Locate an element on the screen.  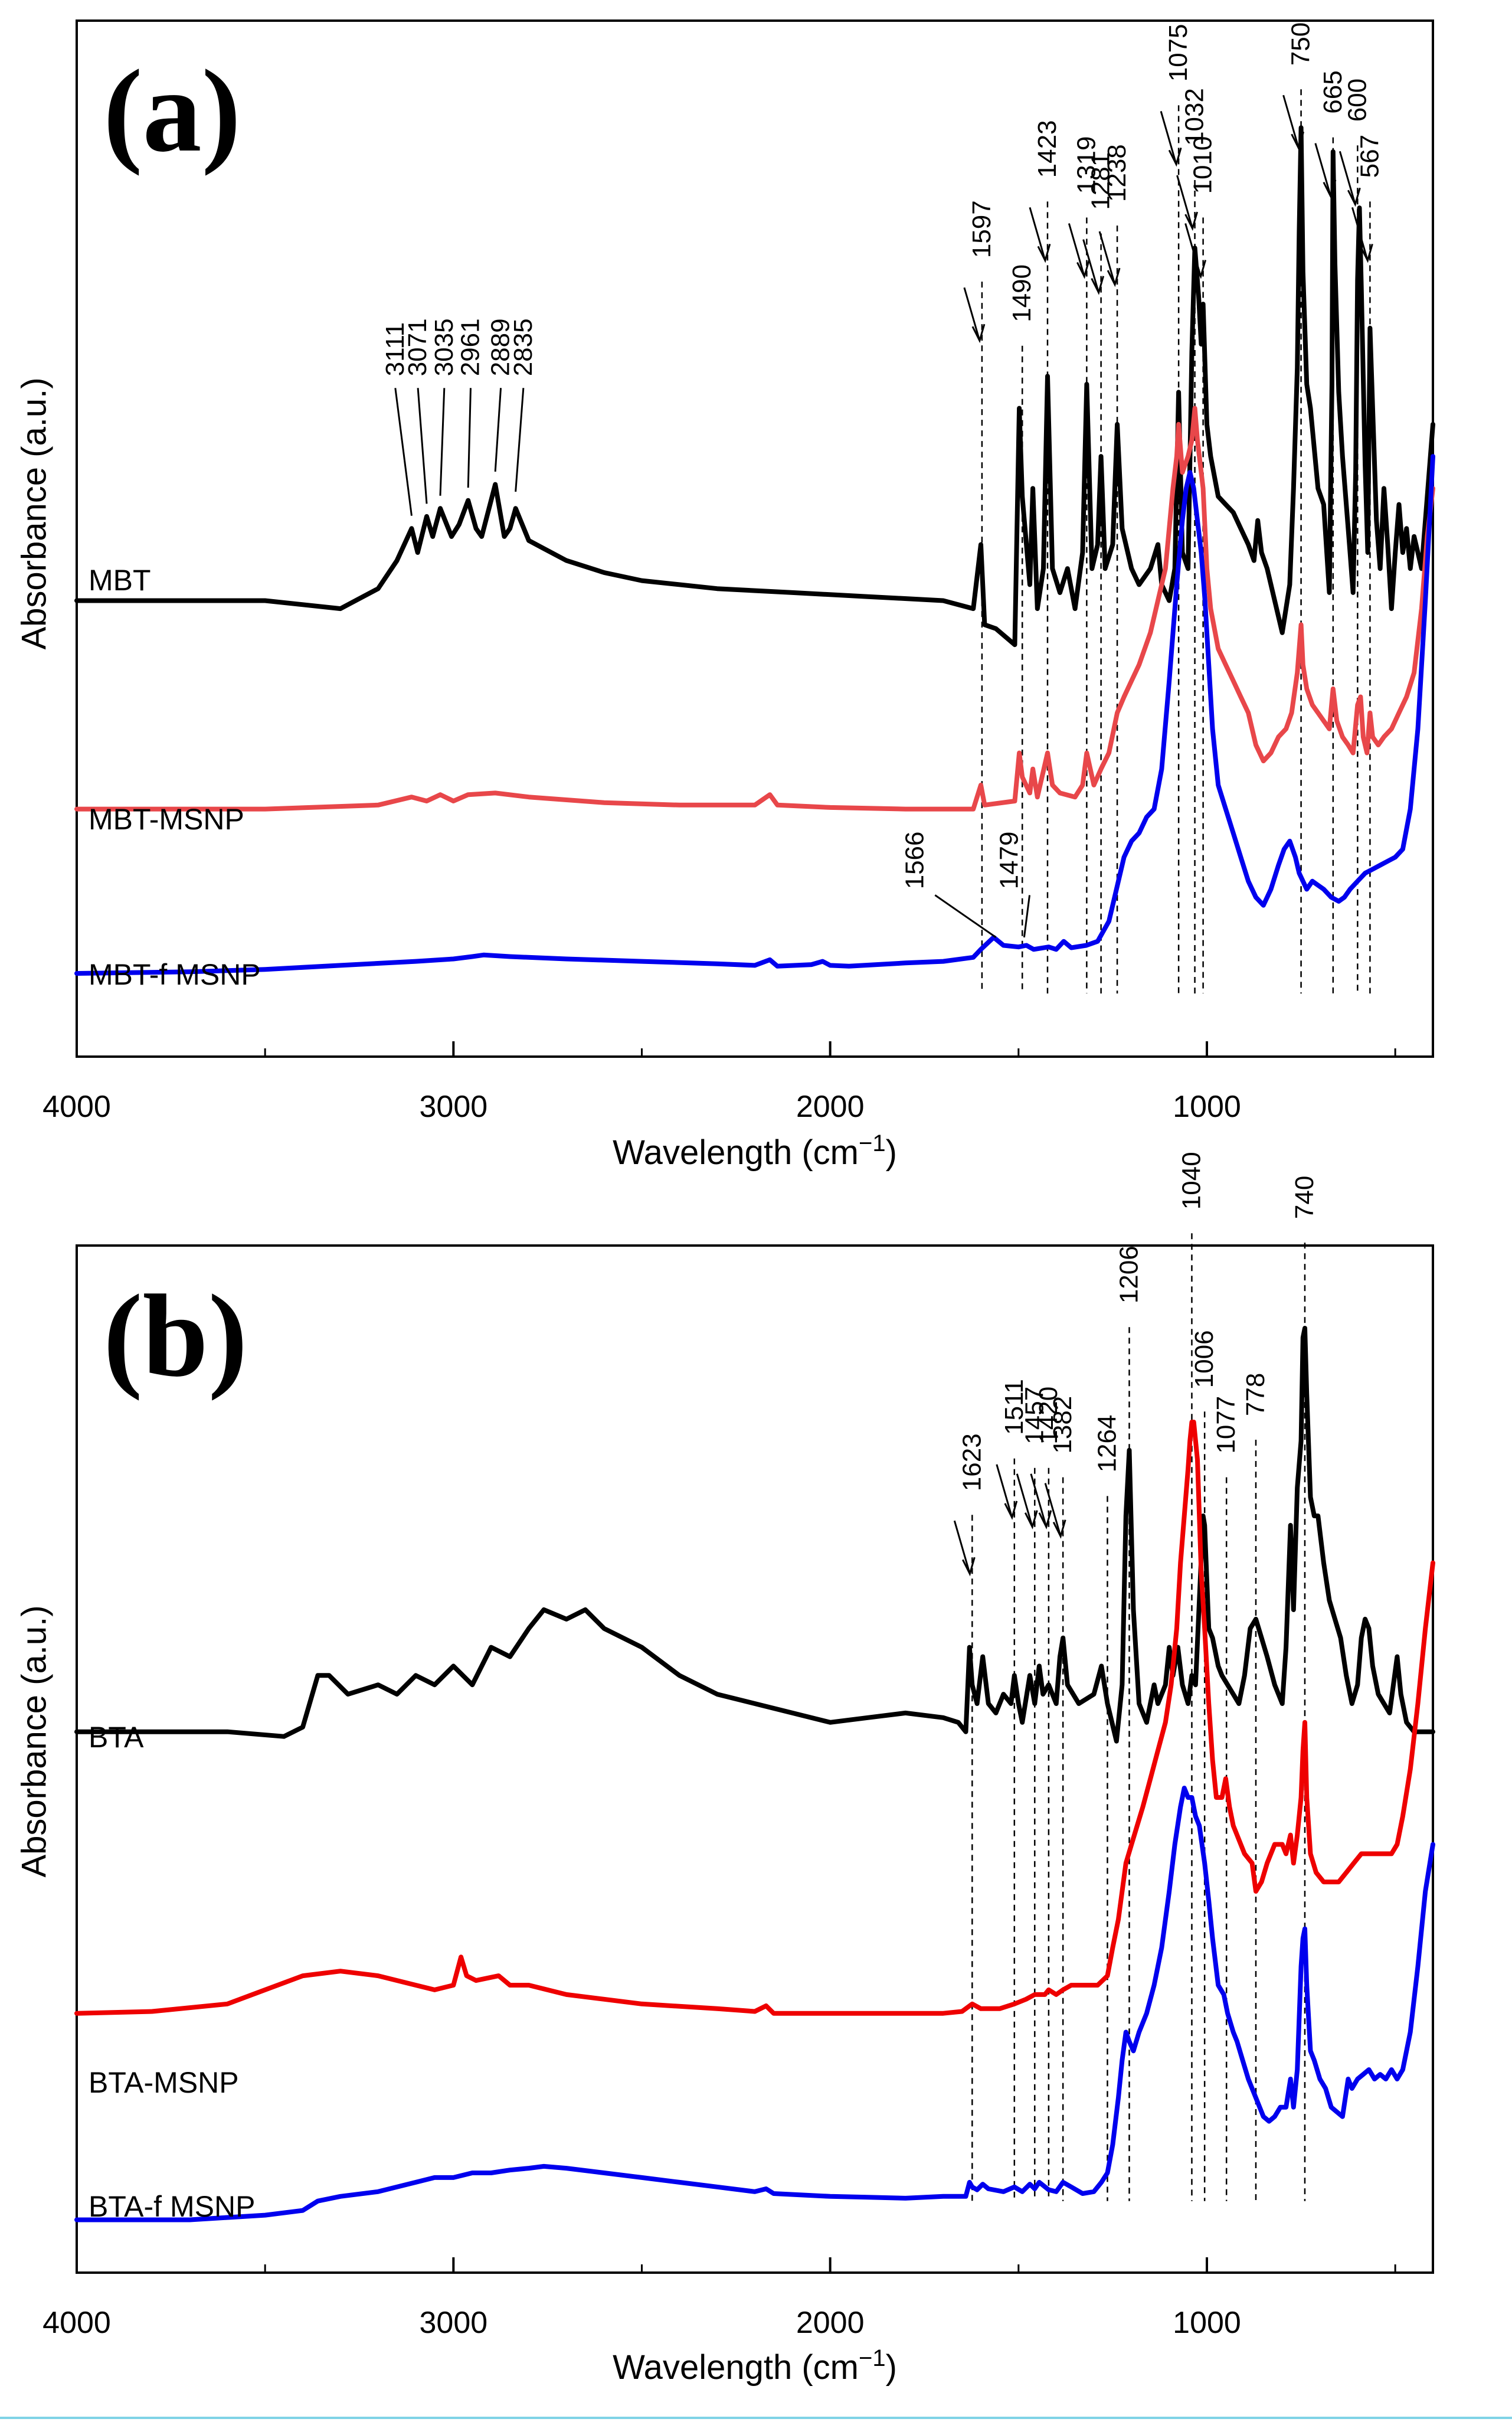
x-axis-label: Wavelength (cm−1) is located at coordinates (755, 1151).